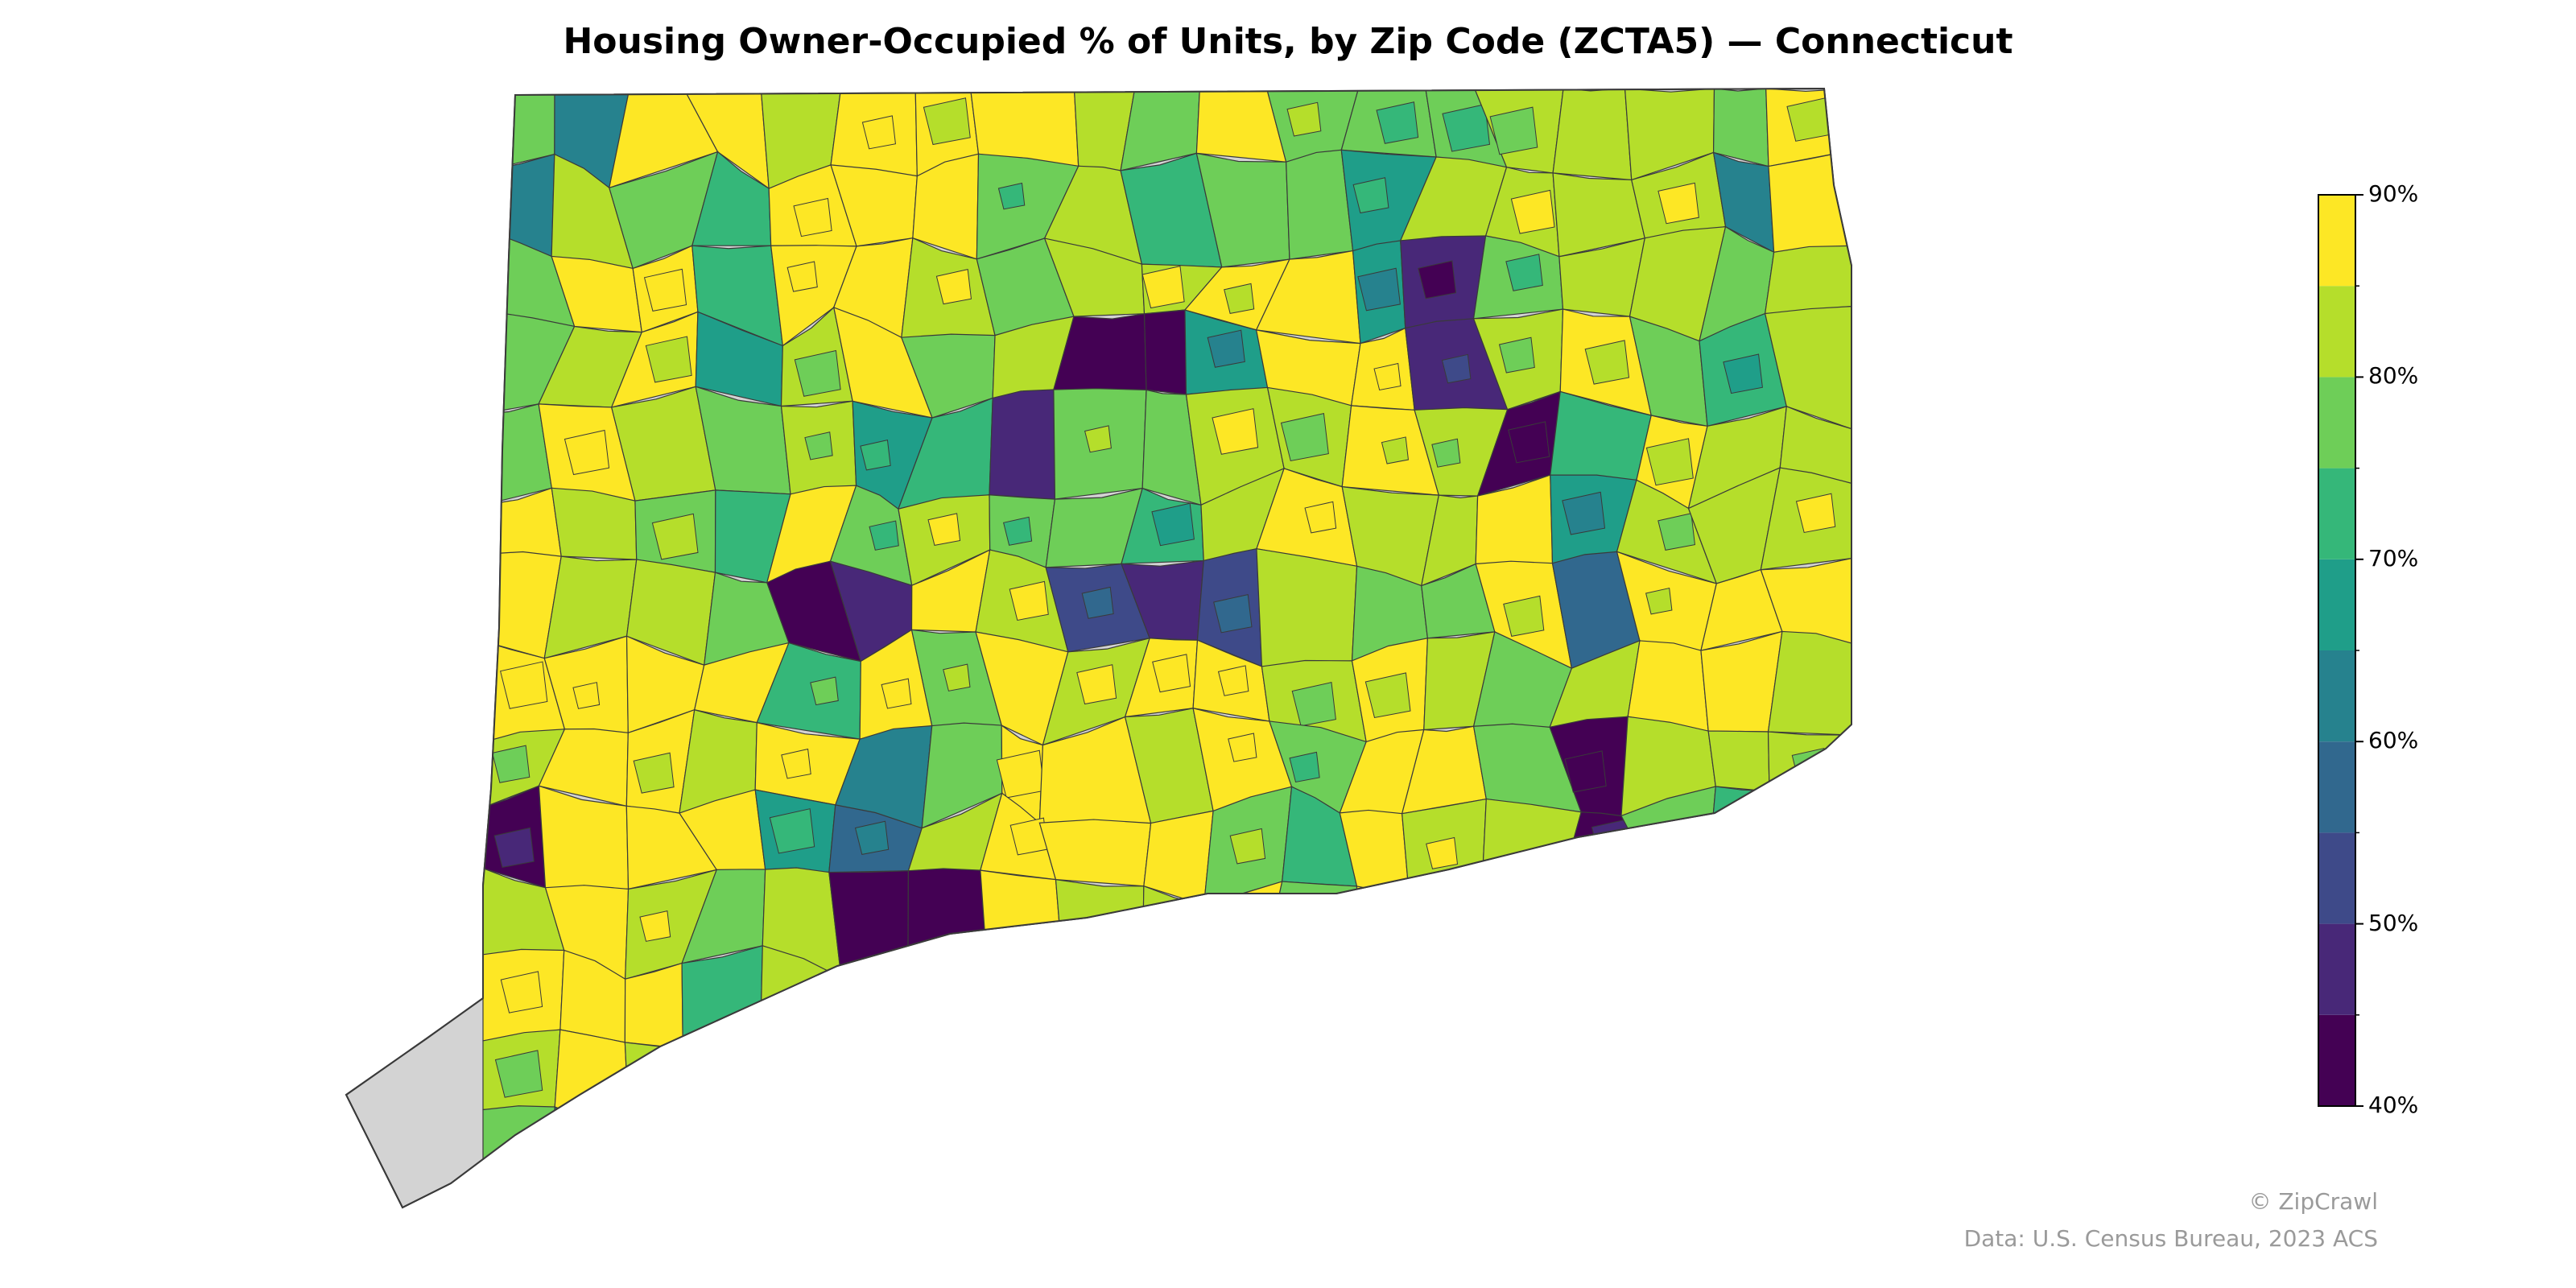 Image resolution: width=2576 pixels, height=1288 pixels. Describe the element at coordinates (2170, 1238) in the screenshot. I see `source-text: Data: U.S. Census Bureau, 2023 ACS` at that location.